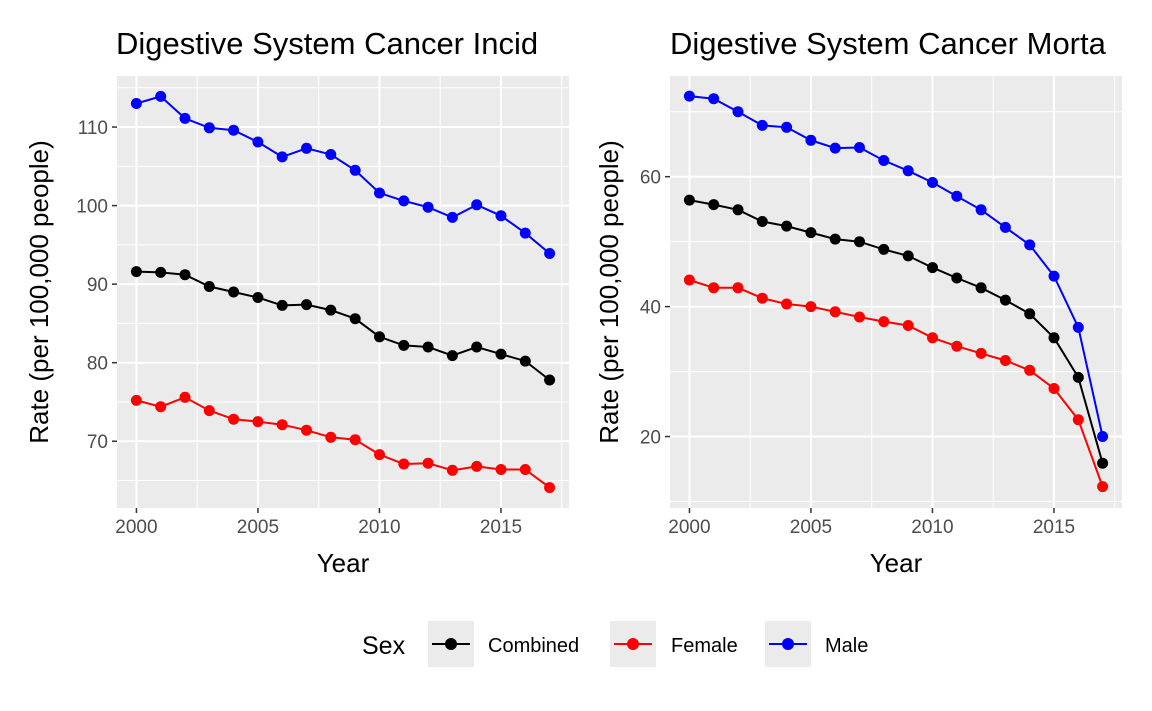  I want to click on x-tick-label: 2010, so click(379, 527).